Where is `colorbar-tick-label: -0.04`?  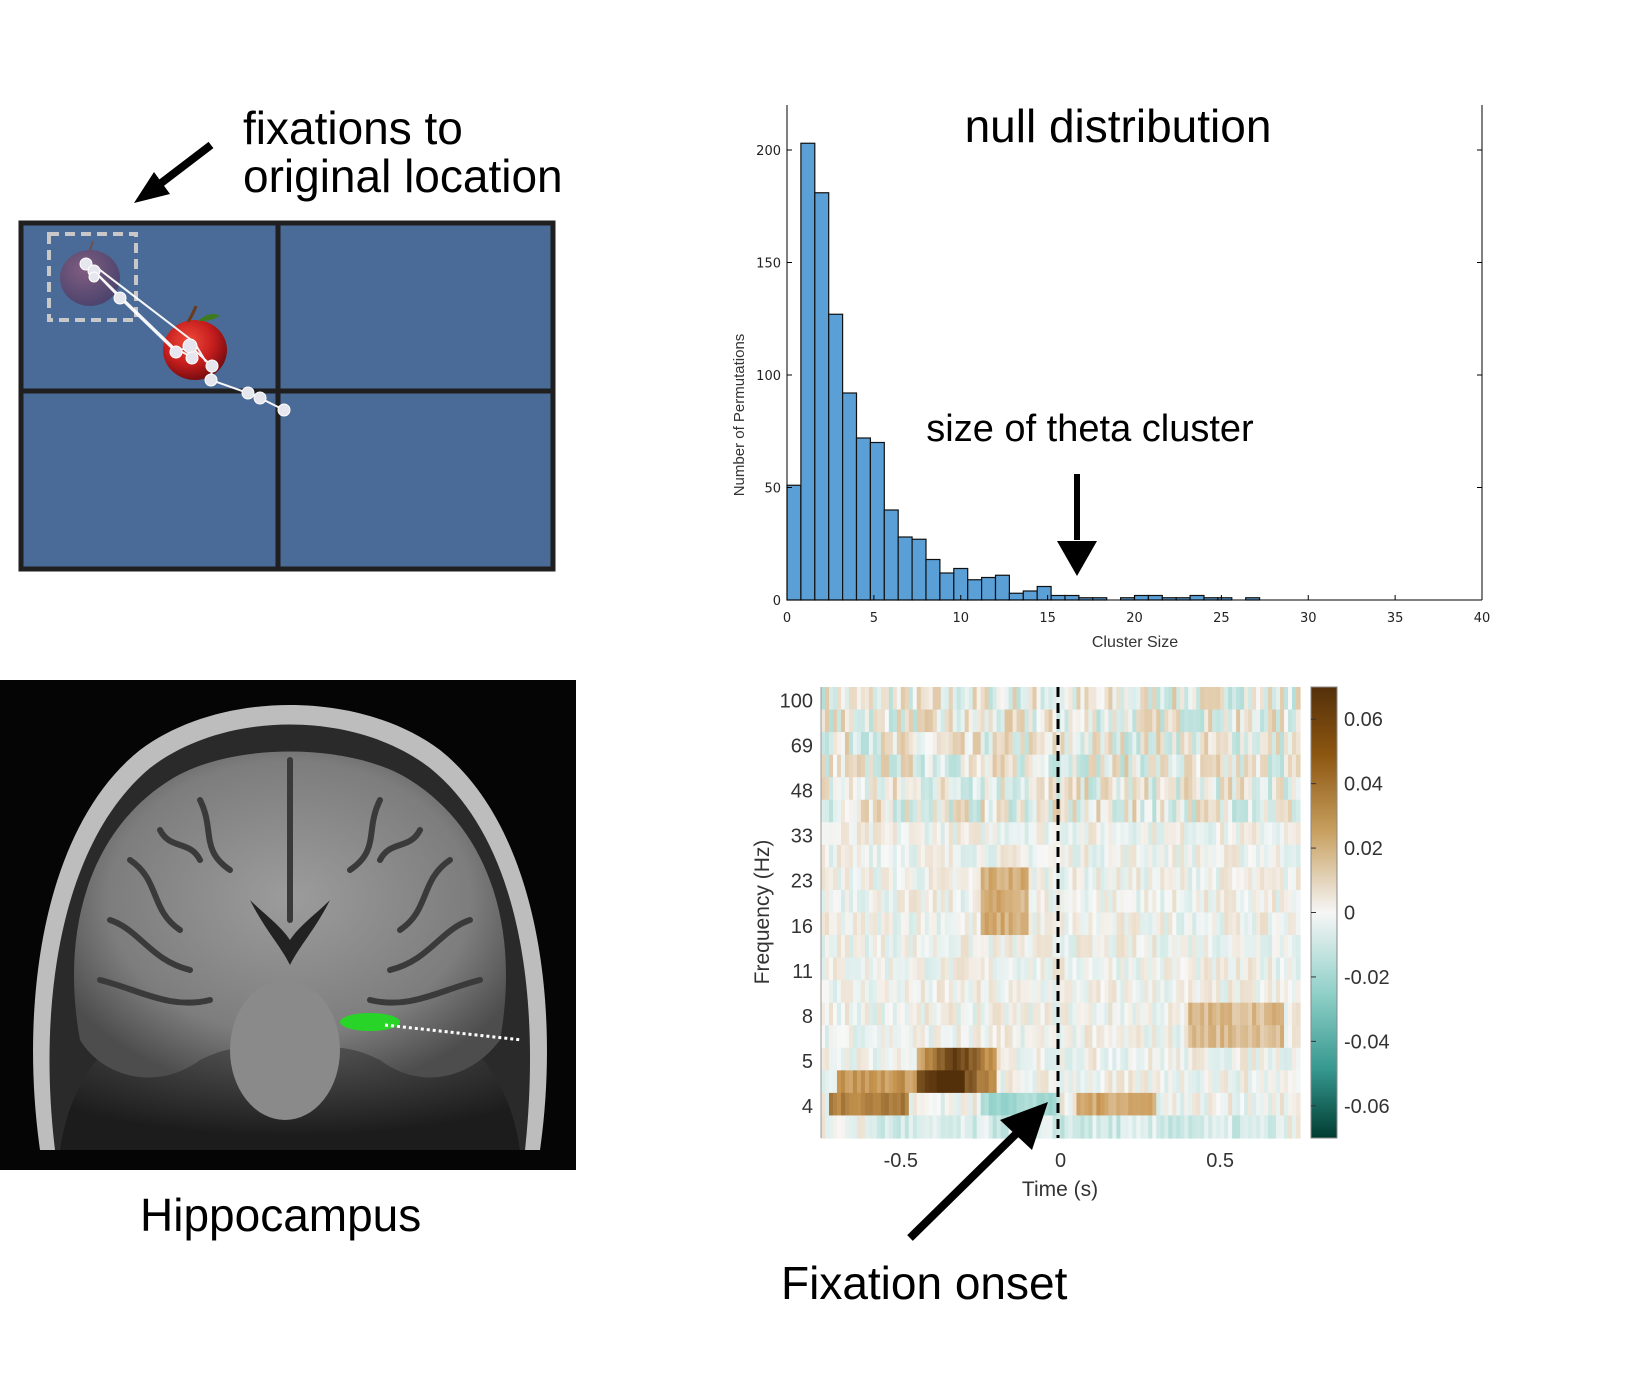
colorbar-tick-label: -0.04 is located at coordinates (1367, 1042).